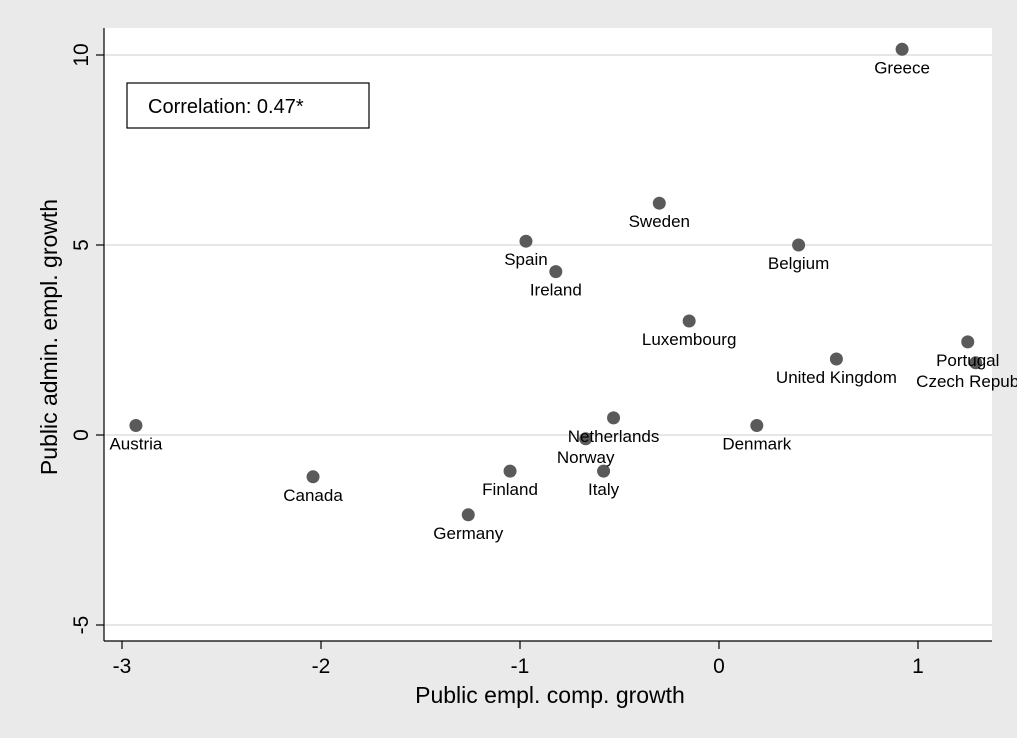 Image resolution: width=1017 pixels, height=738 pixels. I want to click on data-point-label: Austria, so click(135, 444).